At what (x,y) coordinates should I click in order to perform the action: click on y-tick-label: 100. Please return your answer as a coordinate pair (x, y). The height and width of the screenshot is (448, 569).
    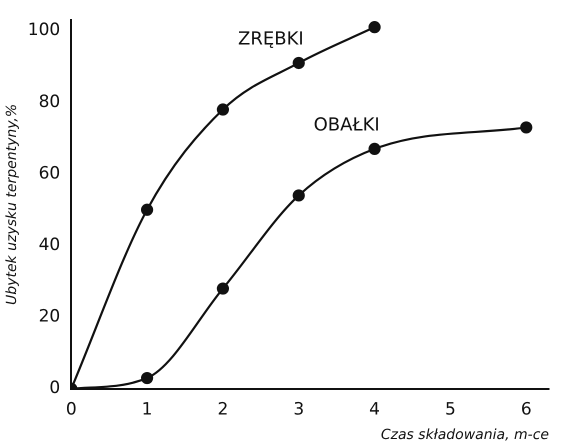
    Looking at the image, I should click on (44, 30).